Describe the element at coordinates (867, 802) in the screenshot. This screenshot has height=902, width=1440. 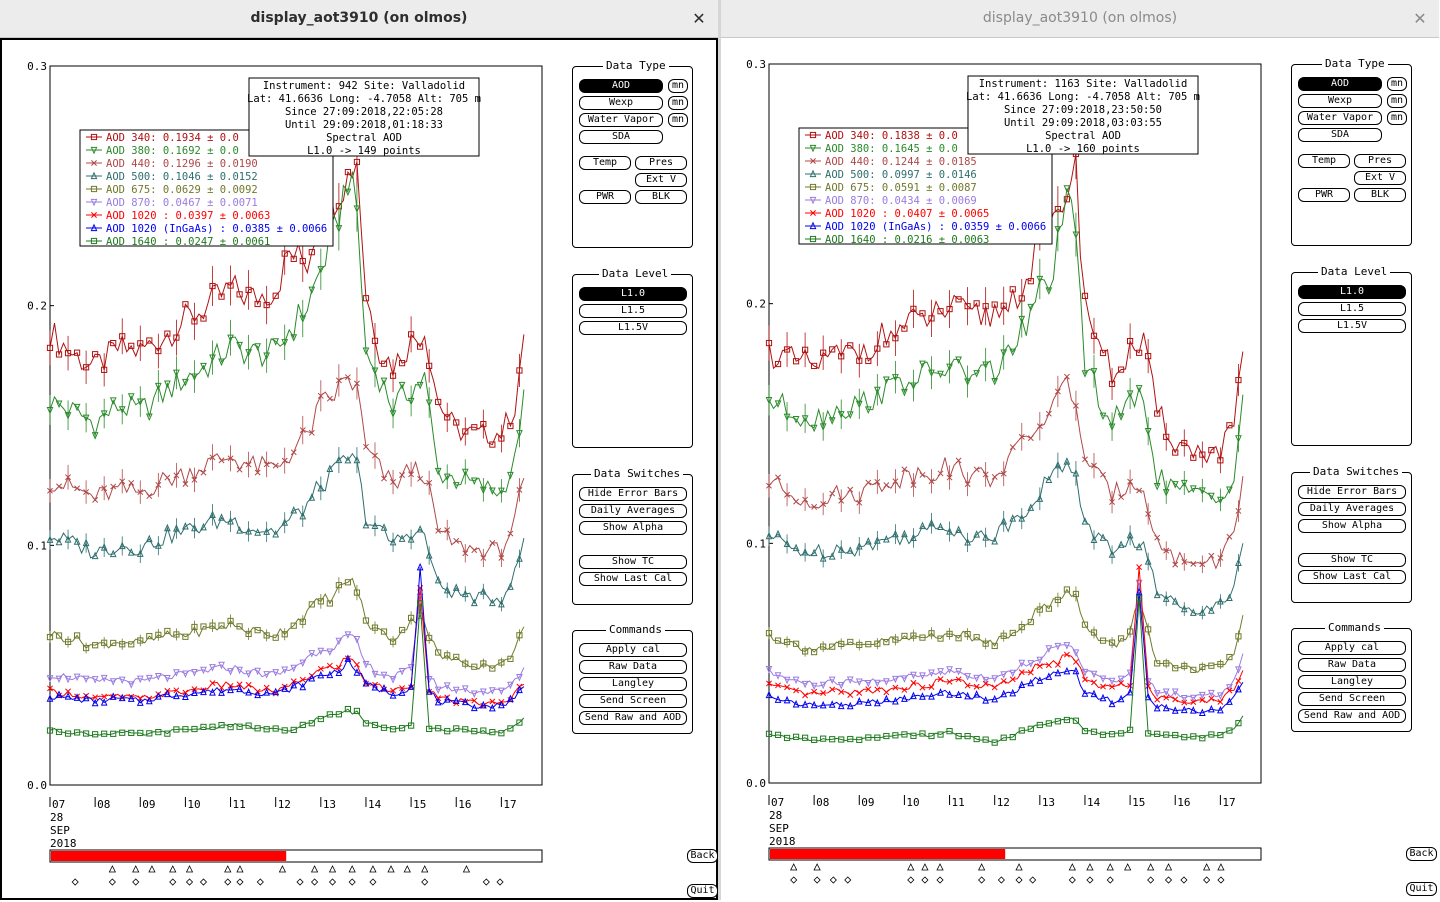
I see `x-tick-label: 09` at that location.